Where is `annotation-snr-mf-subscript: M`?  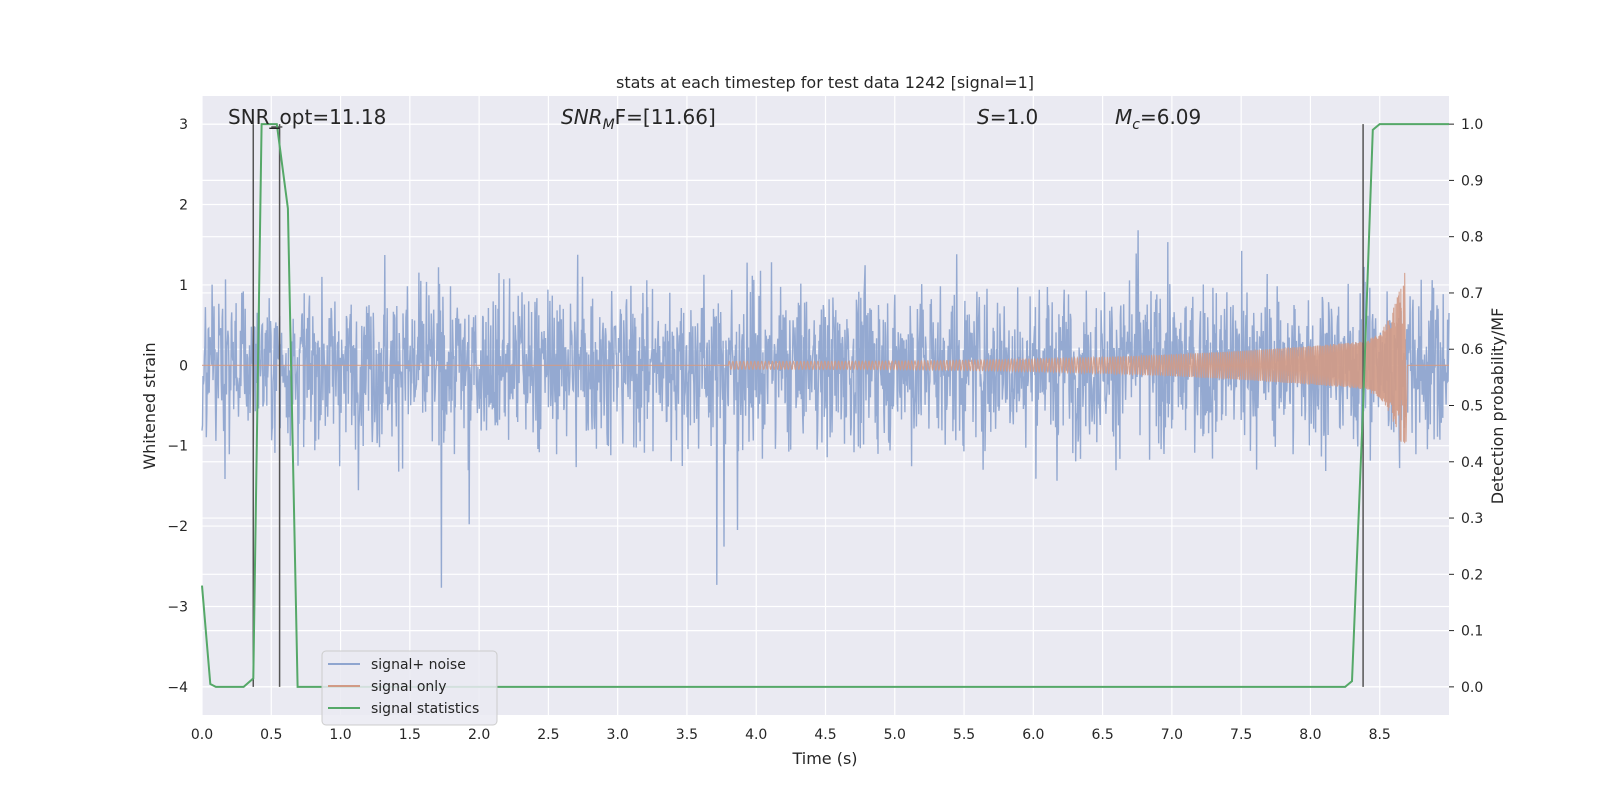
annotation-snr-mf-subscript: M is located at coordinates (609, 125).